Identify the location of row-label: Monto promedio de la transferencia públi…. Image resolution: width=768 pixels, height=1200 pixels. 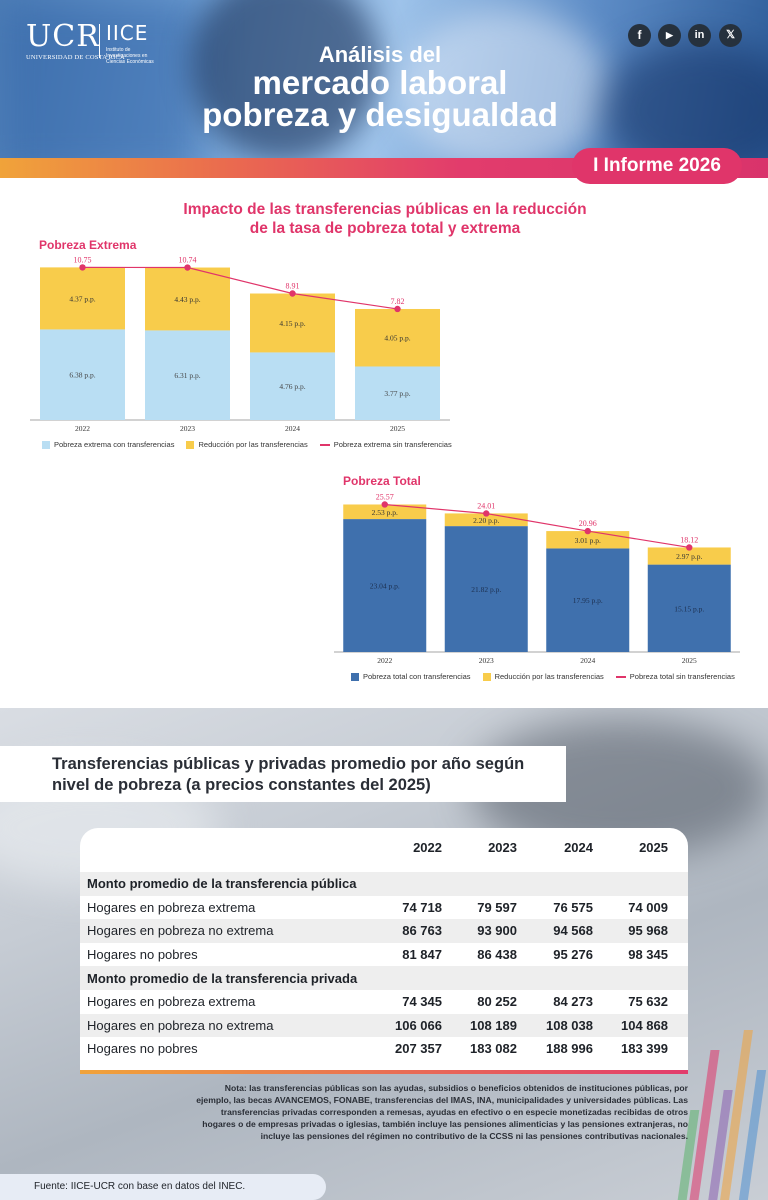
(222, 884).